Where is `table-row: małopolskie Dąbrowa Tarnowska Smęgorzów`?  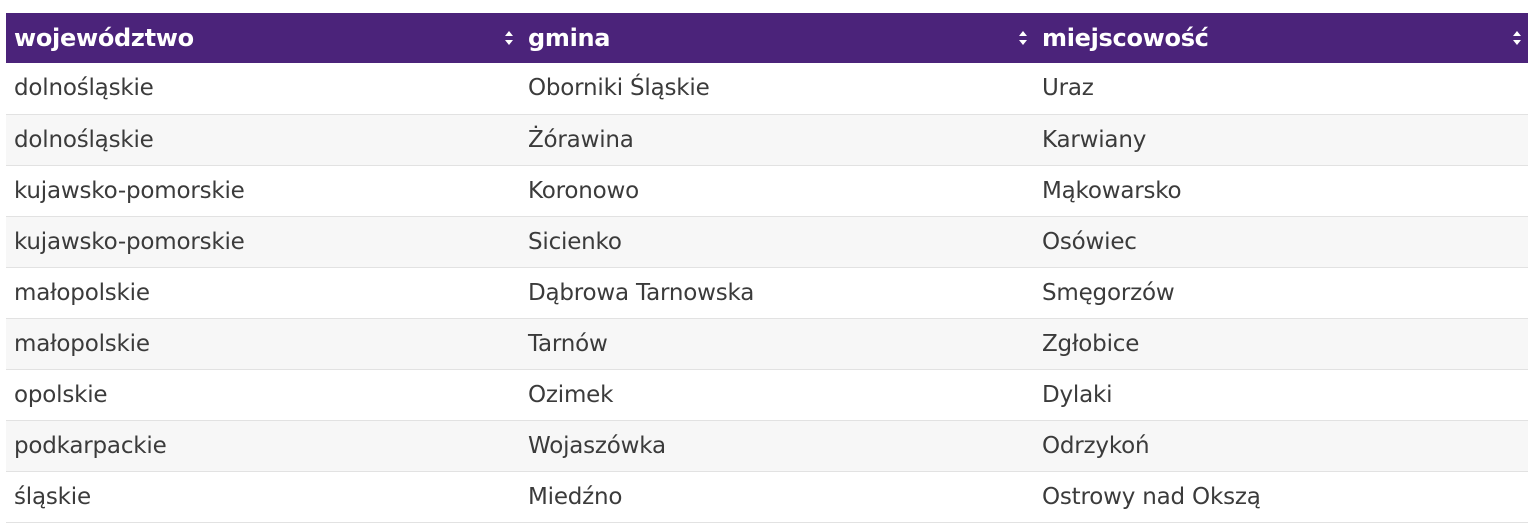
table-row: małopolskie Dąbrowa Tarnowska Smęgorzów is located at coordinates (767, 292).